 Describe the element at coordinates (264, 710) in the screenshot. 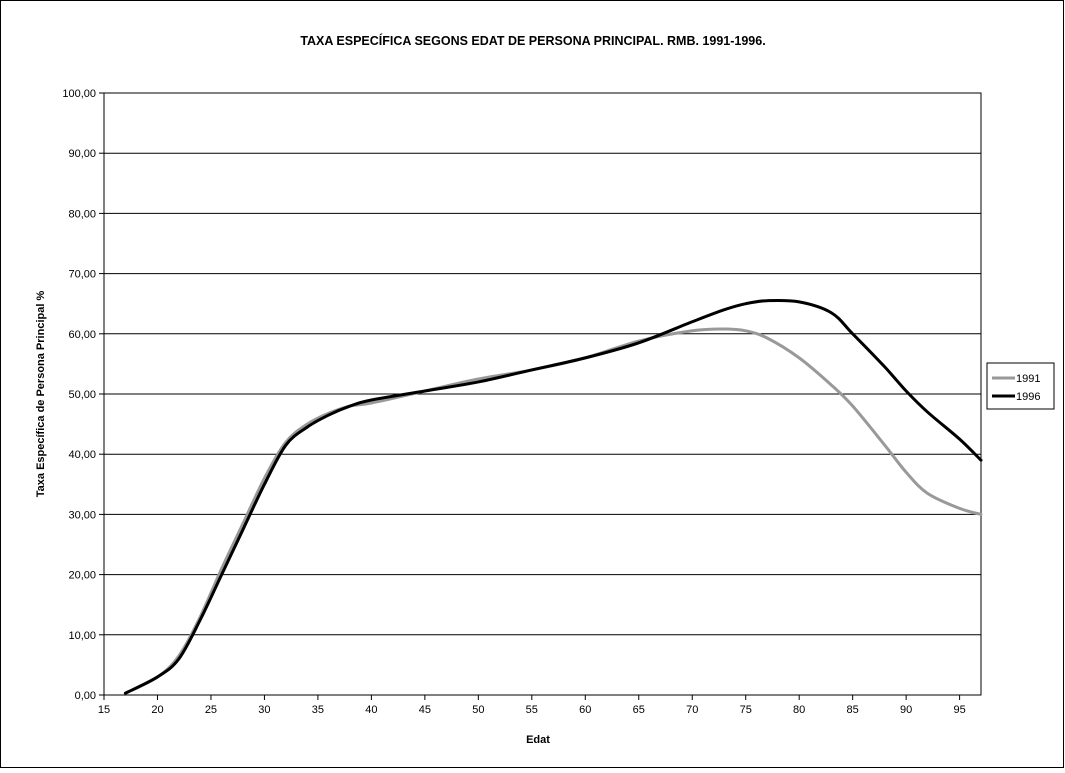

I see `x-tick-label: 30` at that location.